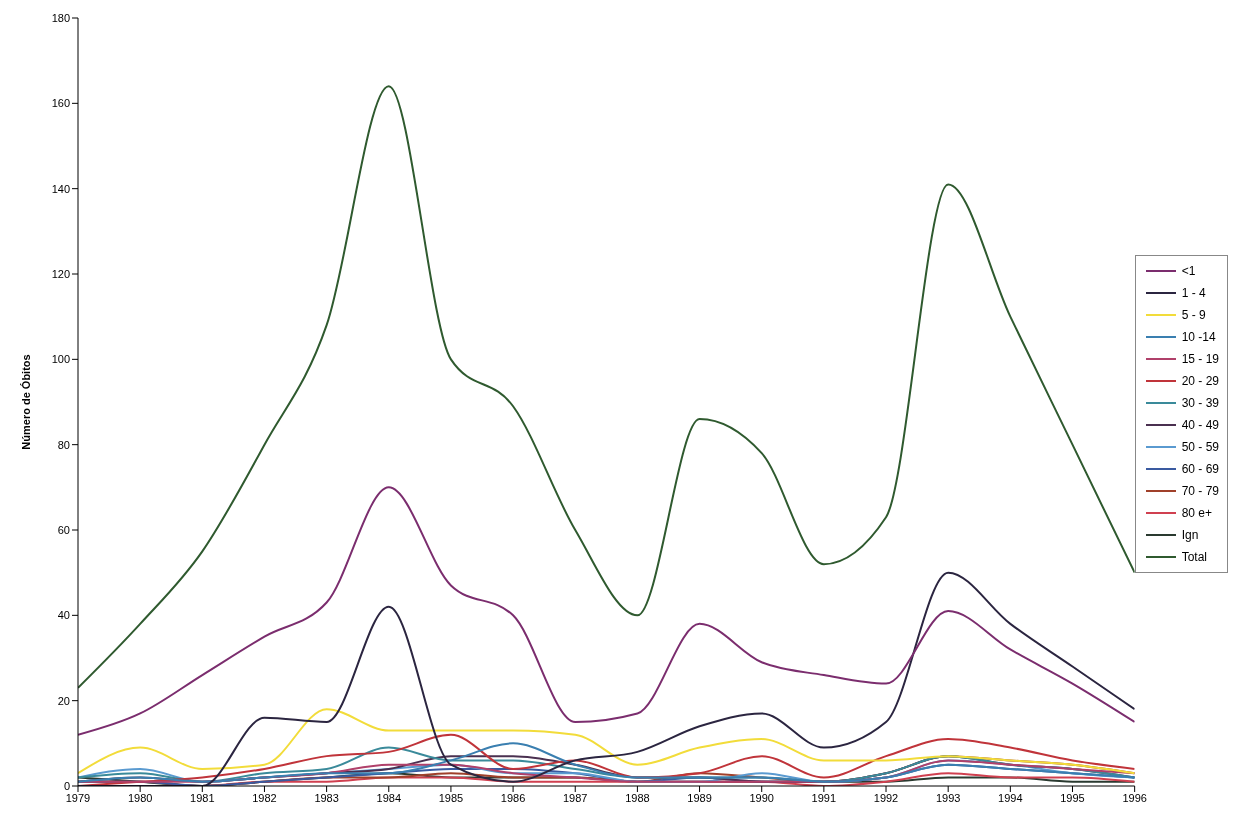 This screenshot has height=825, width=1247. Describe the element at coordinates (1200, 447) in the screenshot. I see `legend-label: 50 - 59` at that location.